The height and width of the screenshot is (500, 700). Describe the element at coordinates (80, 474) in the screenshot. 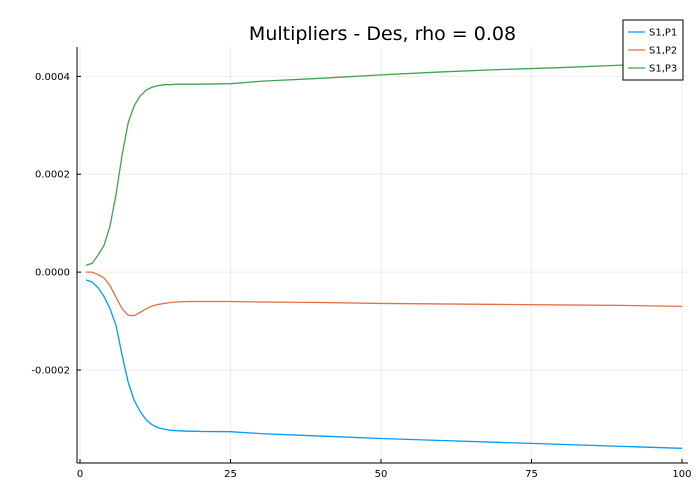

I see `x-tick-label: 0` at that location.